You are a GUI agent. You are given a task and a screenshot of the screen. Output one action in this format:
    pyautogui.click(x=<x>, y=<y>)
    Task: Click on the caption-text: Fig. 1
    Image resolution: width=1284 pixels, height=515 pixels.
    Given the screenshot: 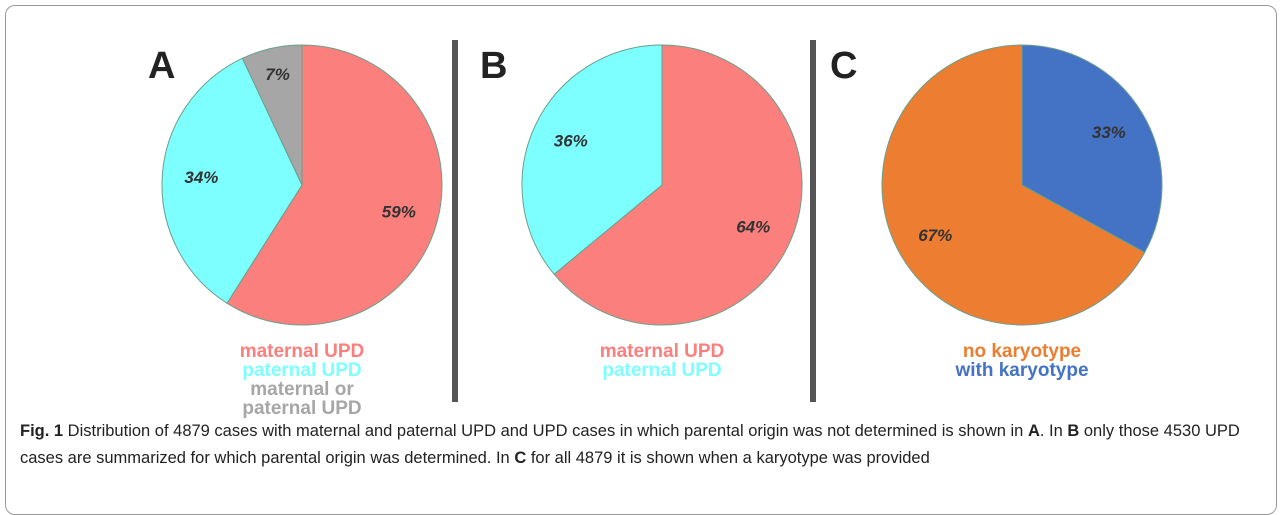 What is the action you would take?
    pyautogui.click(x=42, y=431)
    